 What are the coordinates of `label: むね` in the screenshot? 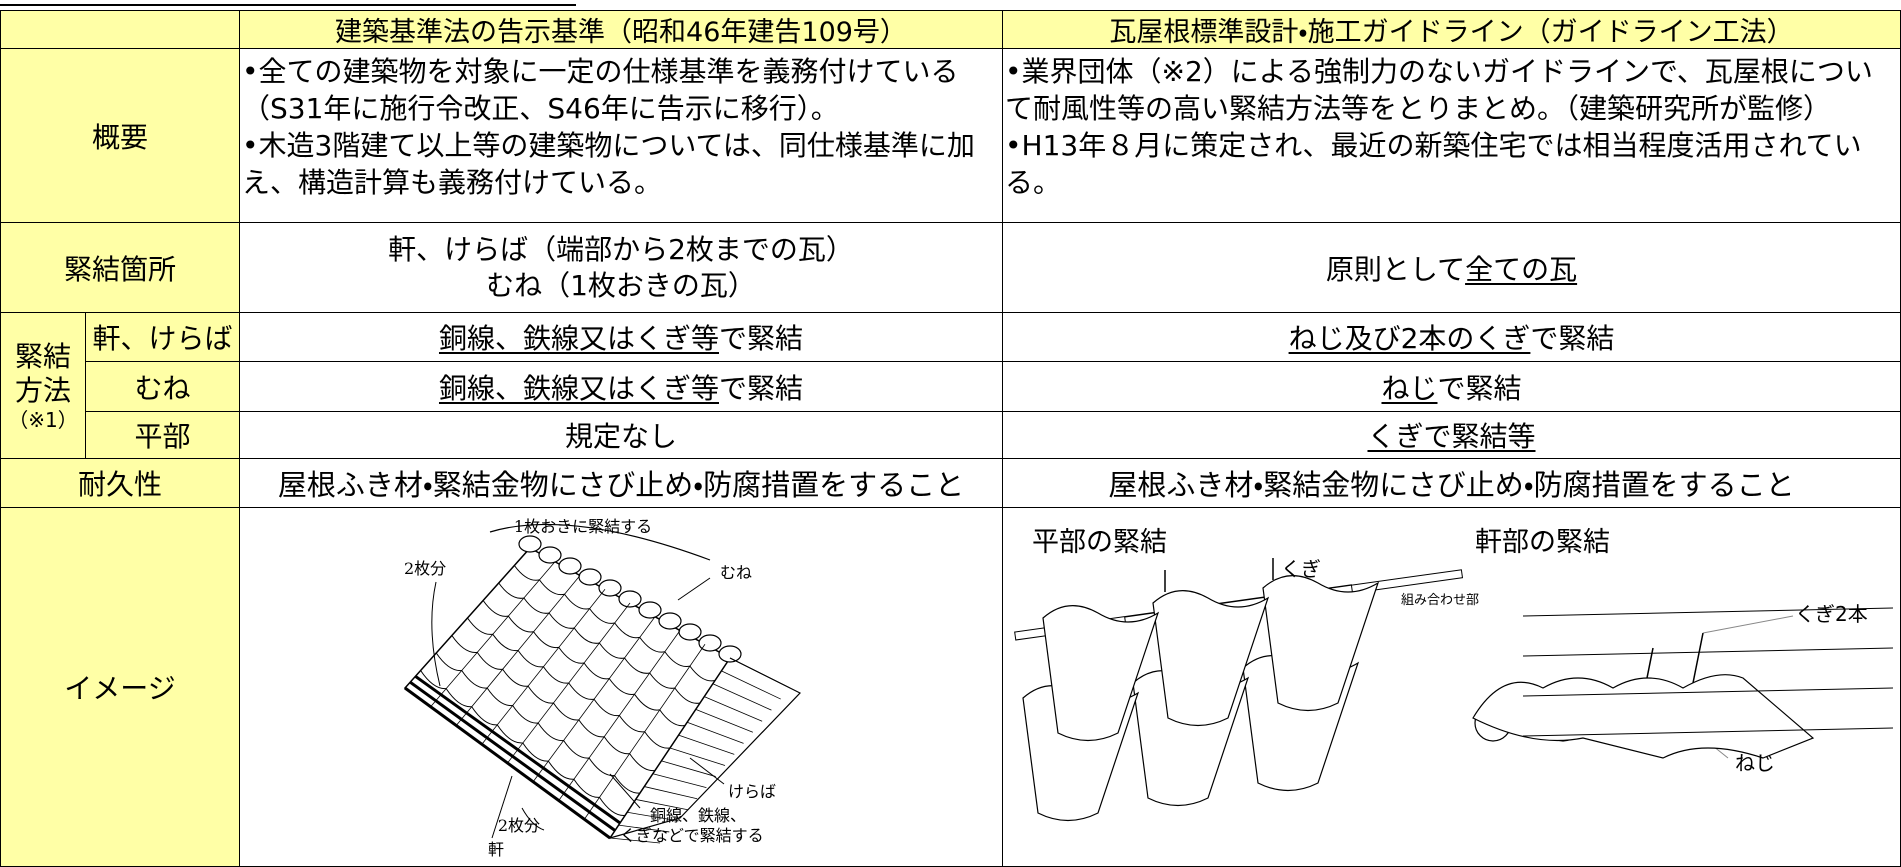 It's located at (162, 388).